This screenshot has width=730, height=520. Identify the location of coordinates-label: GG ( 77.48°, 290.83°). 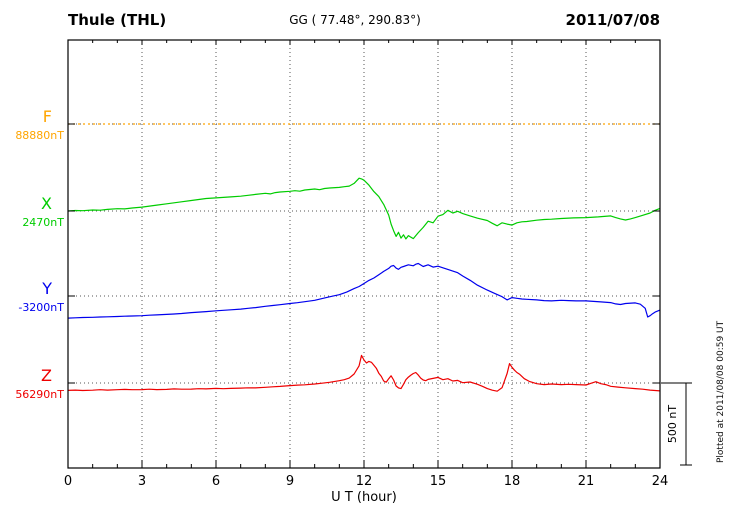
(355, 20).